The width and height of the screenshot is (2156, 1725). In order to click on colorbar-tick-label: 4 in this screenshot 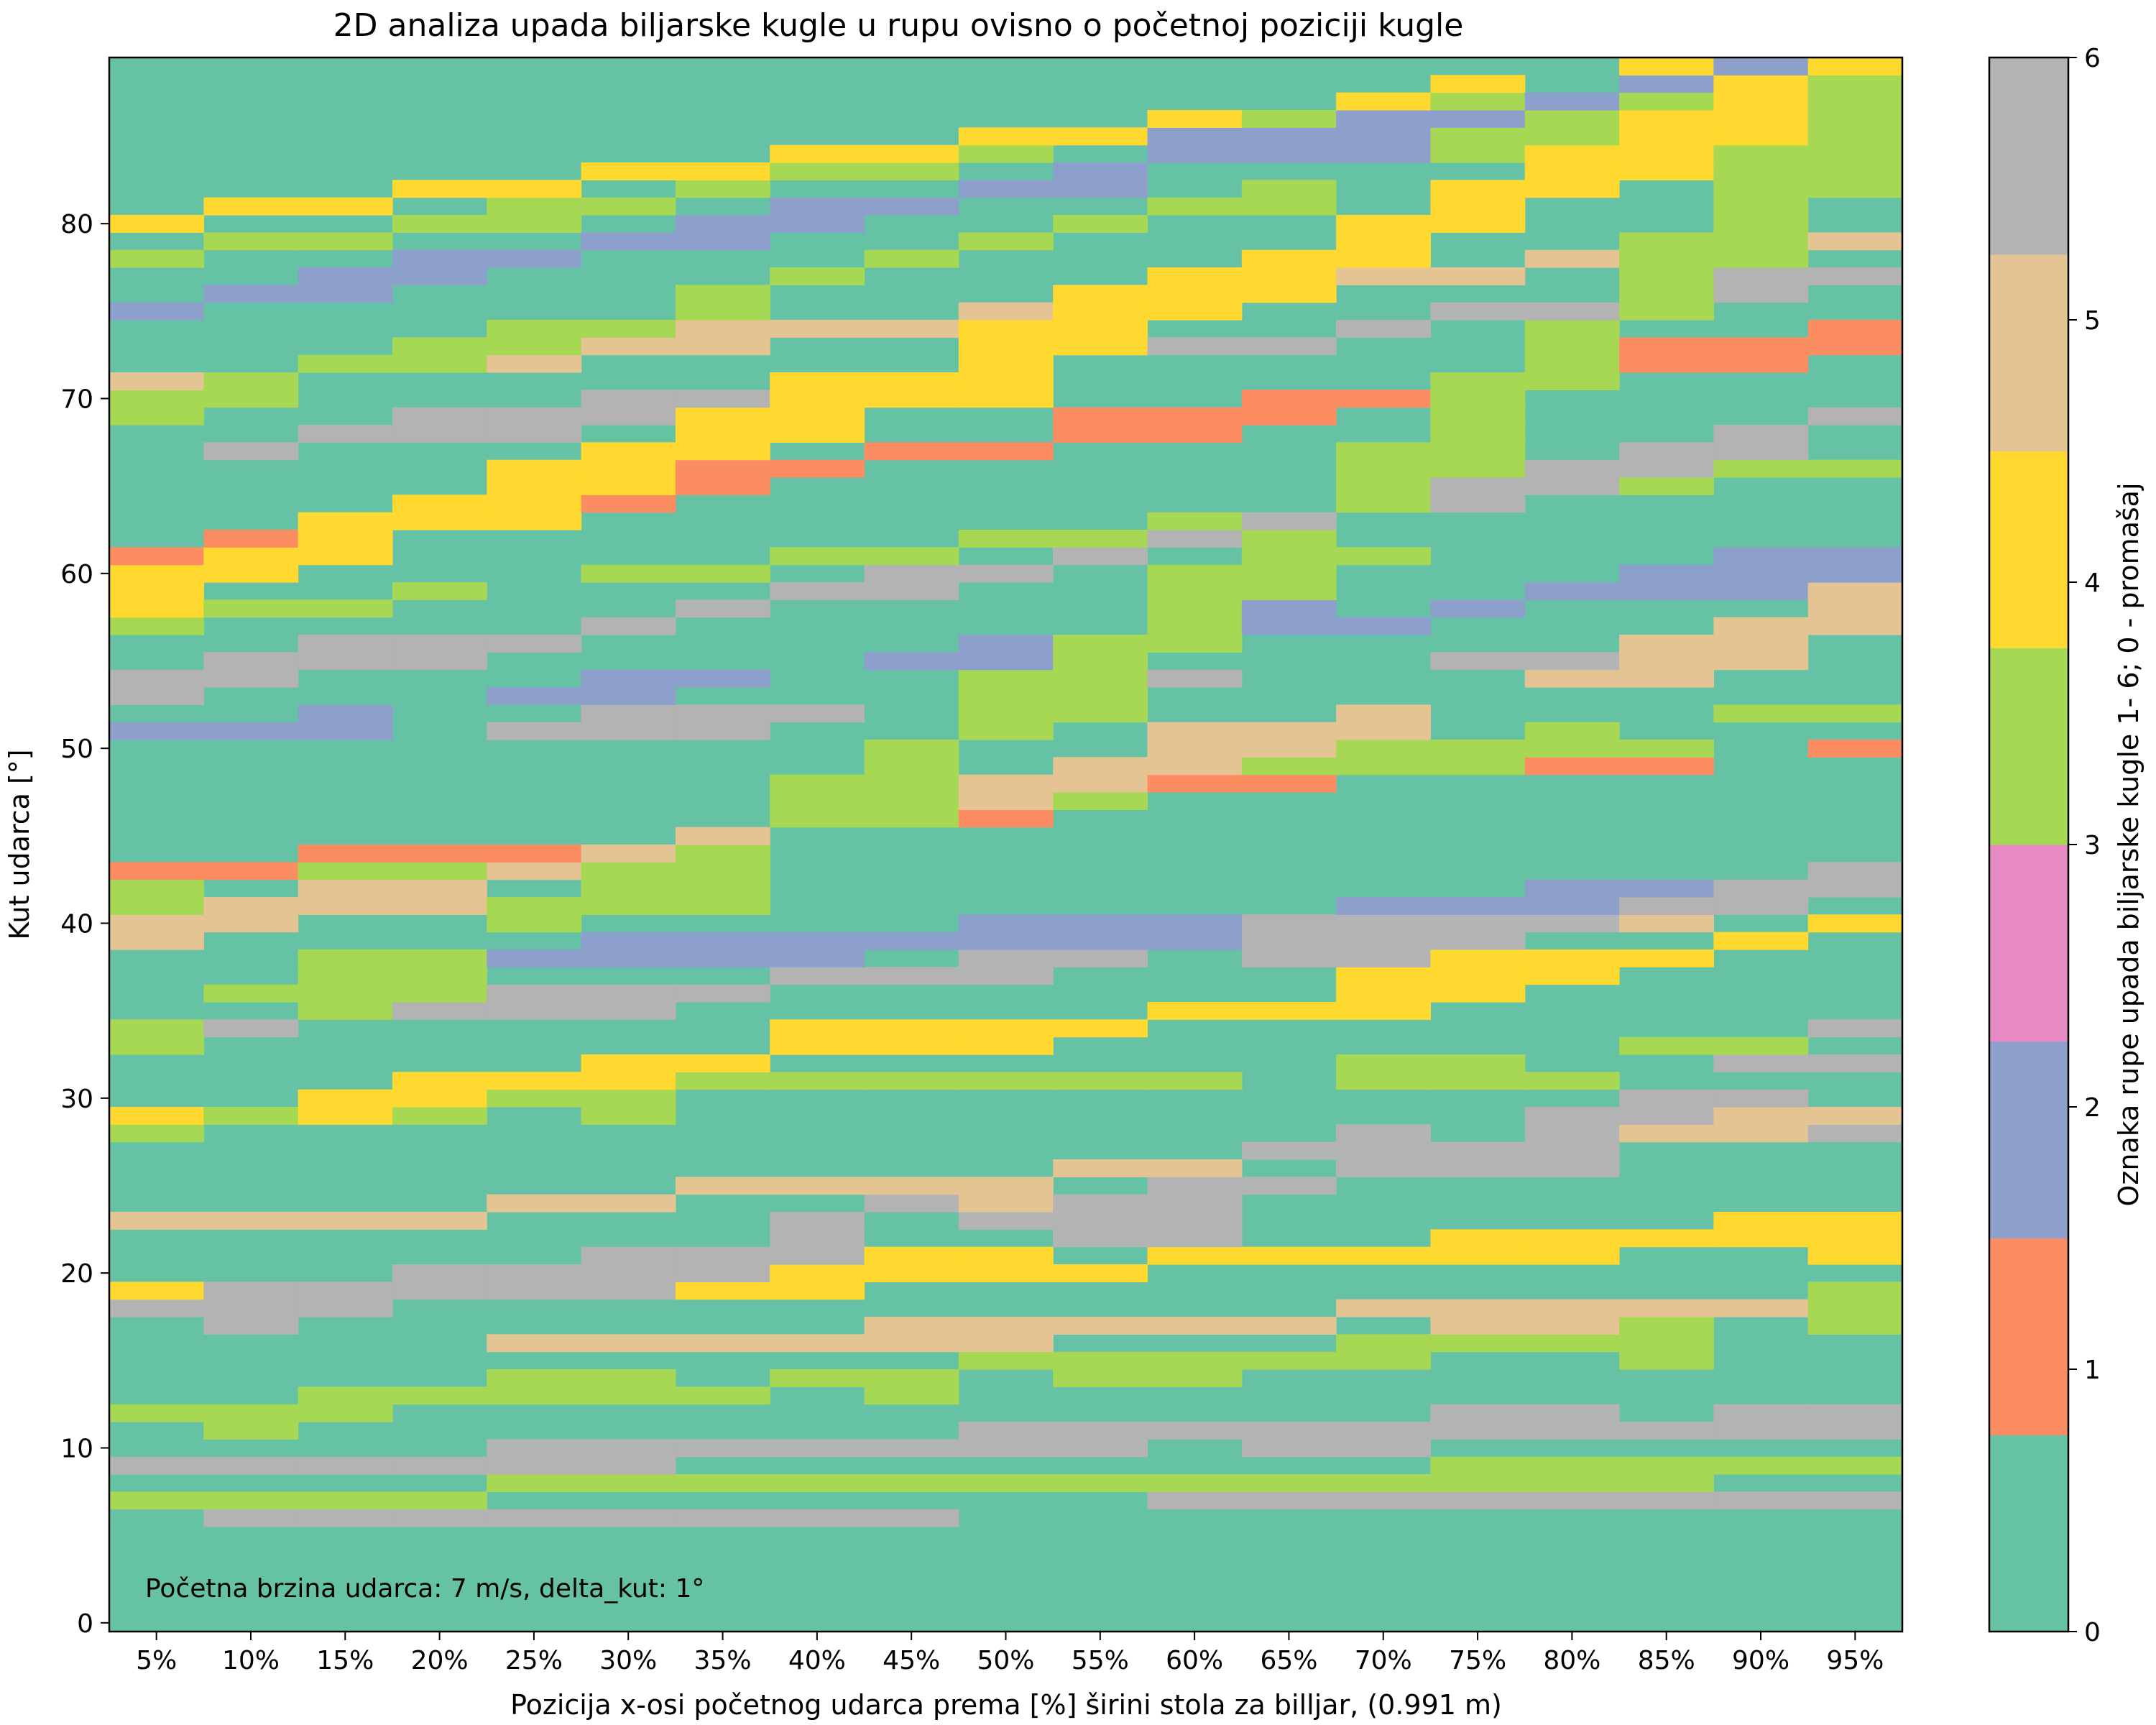, I will do `click(2092, 583)`.